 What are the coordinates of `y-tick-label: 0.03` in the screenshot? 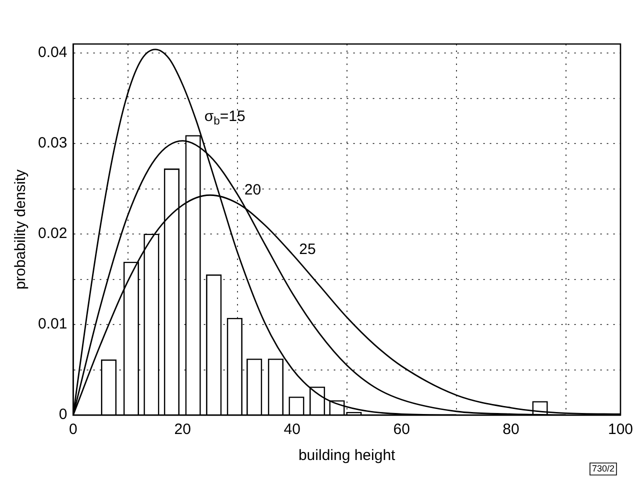 It's located at (53, 143).